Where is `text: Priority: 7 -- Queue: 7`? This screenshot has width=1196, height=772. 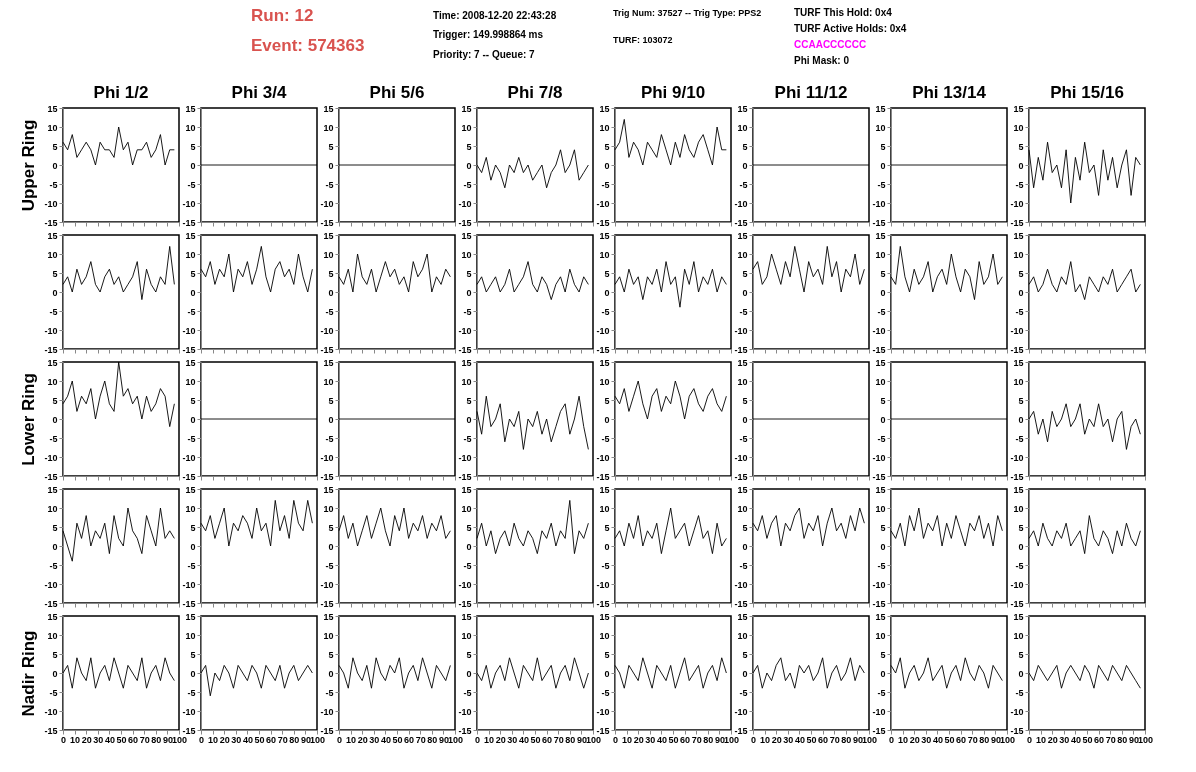 text: Priority: 7 -- Queue: 7 is located at coordinates (484, 54).